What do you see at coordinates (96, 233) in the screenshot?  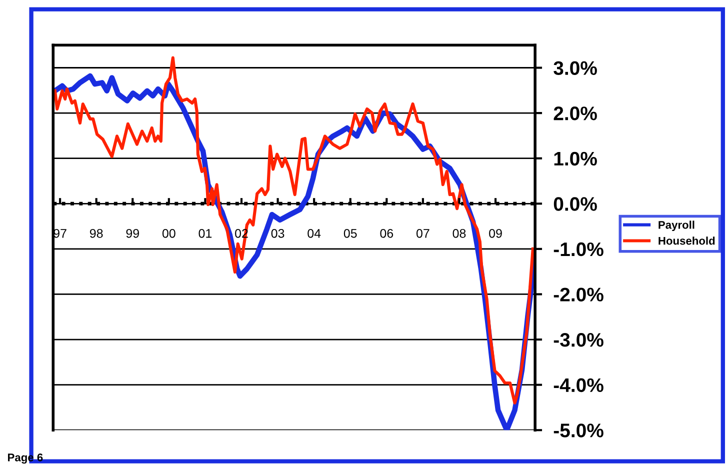 I see `x-tick-label: 98` at bounding box center [96, 233].